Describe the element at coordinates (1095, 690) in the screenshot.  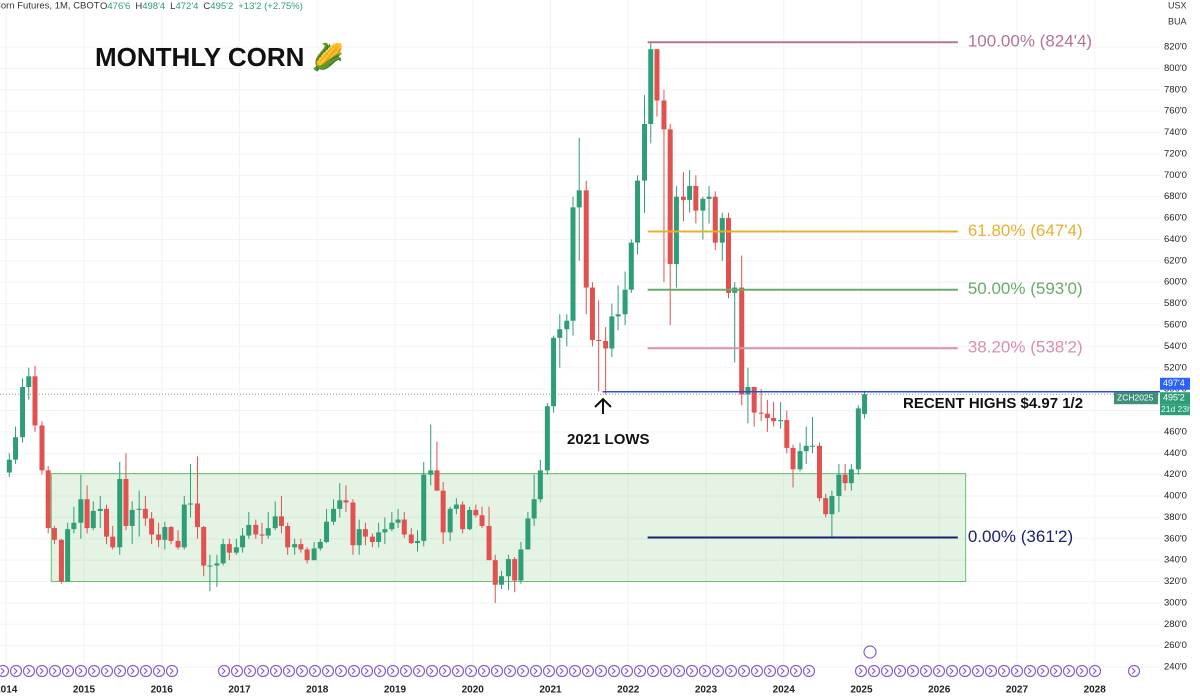
I see `x-tick-label: 2028` at that location.